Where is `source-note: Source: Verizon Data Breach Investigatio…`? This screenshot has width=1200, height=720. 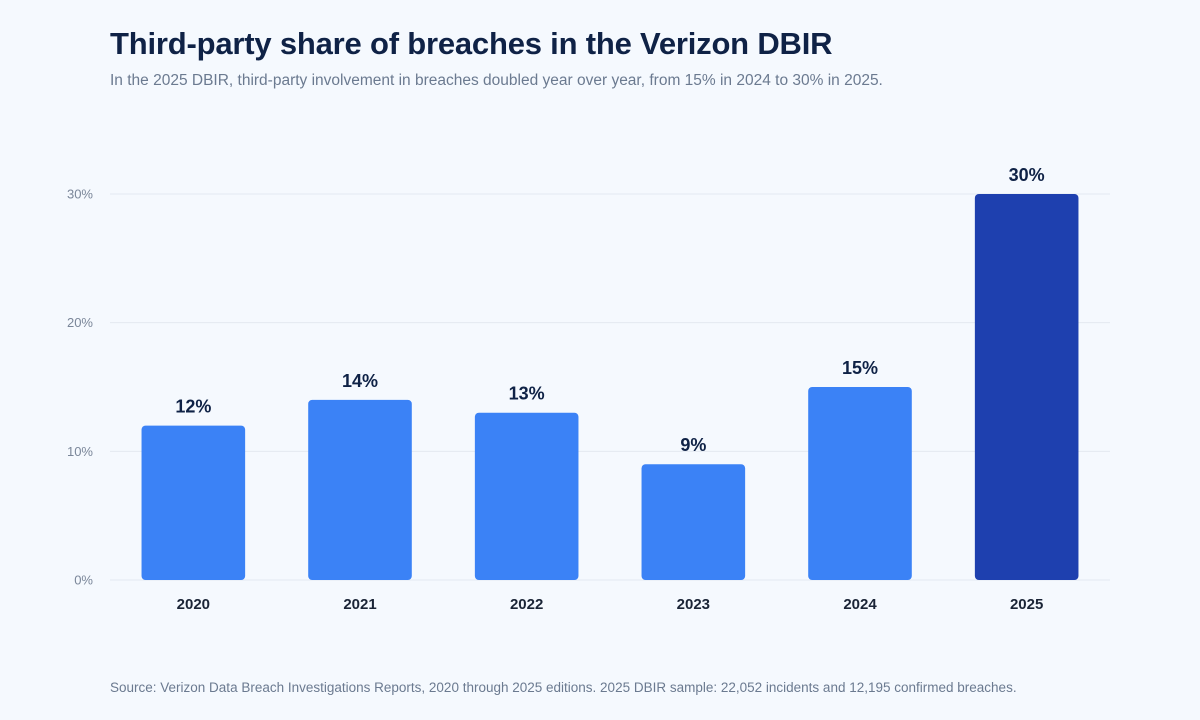
source-note: Source: Verizon Data Breach Investigatio… is located at coordinates (563, 687).